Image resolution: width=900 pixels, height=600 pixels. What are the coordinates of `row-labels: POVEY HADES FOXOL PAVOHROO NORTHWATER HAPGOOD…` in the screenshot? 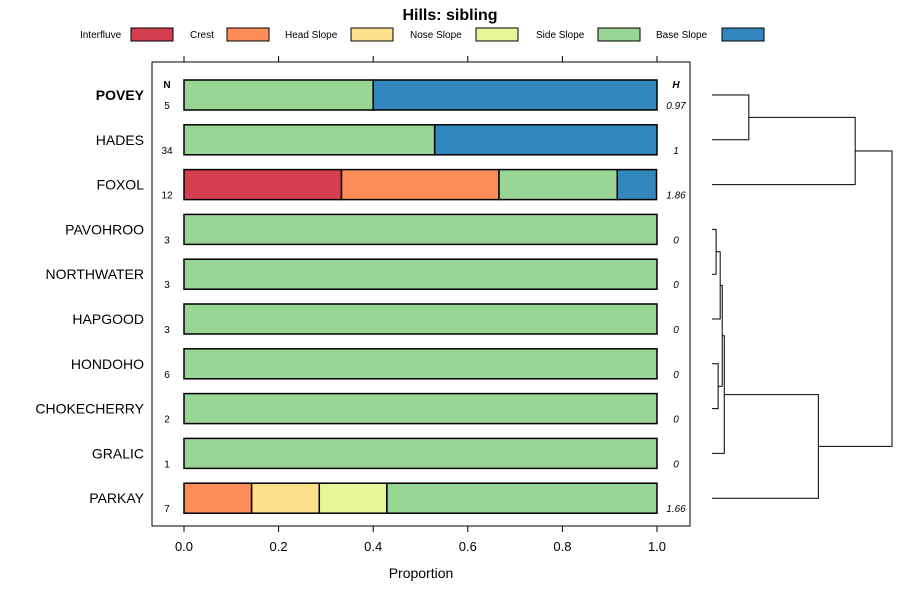 It's located at (89, 296).